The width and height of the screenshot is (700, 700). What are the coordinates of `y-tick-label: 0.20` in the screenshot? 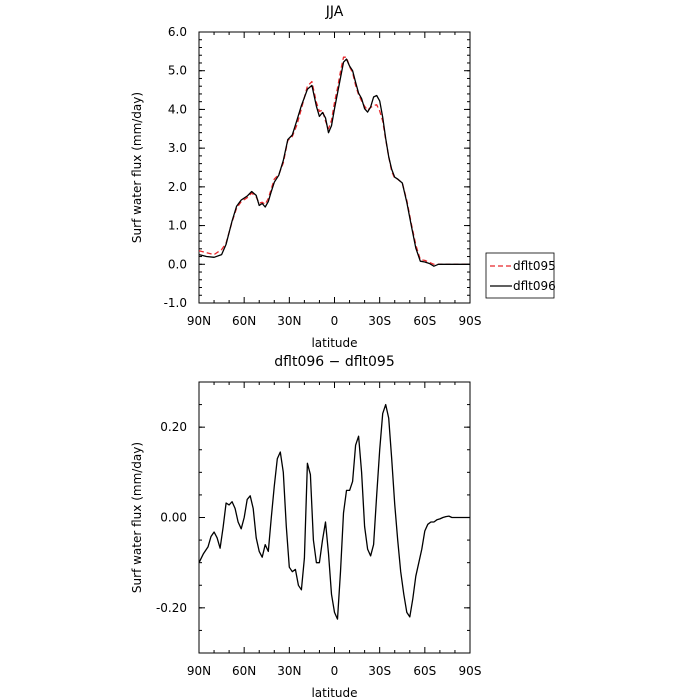 It's located at (173, 427).